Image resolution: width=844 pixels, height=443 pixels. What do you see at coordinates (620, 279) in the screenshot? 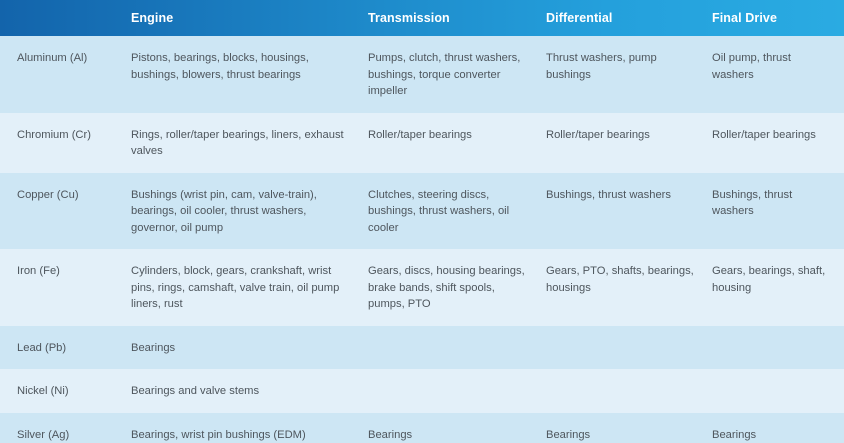
I see `cell-differential: Gears, PTO, shafts, bearings, housings` at bounding box center [620, 279].